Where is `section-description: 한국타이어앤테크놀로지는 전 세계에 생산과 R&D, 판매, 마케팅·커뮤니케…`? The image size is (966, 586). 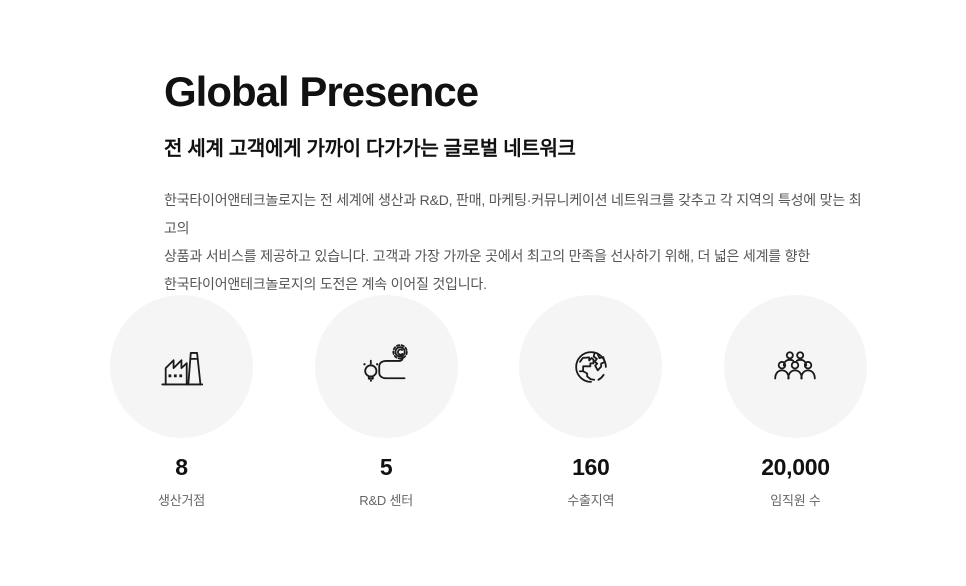
section-description: 한국타이어앤테크놀로지는 전 세계에 생산과 R&D, 판매, 마케팅·커뮤니케… is located at coordinates (513, 242).